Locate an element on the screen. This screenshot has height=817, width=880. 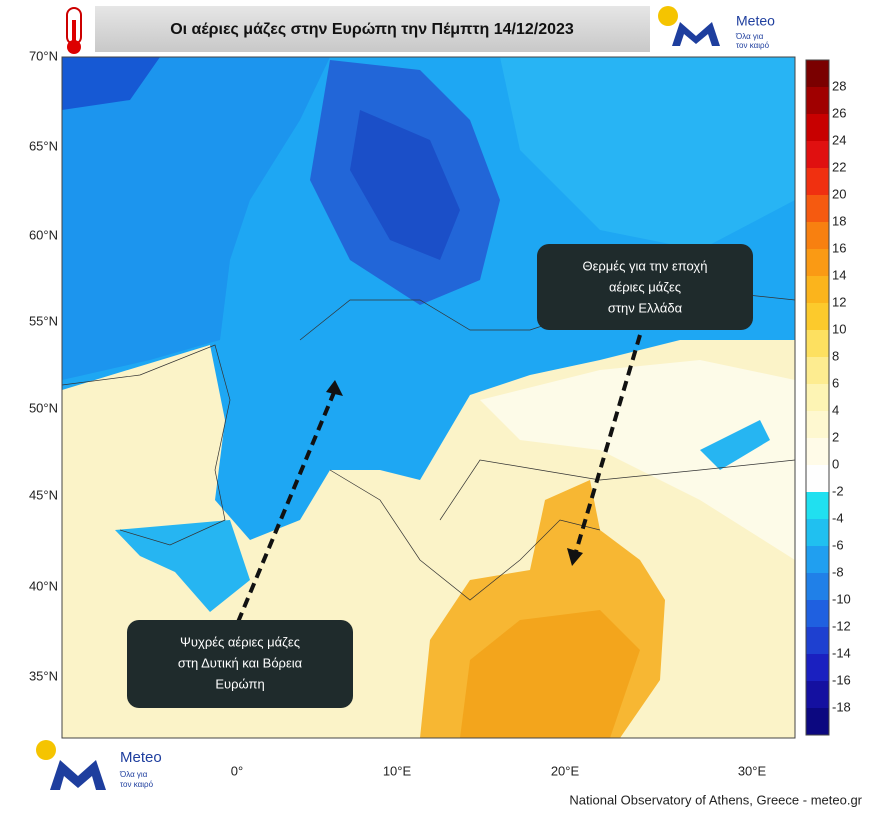
lon-label: 20°E is located at coordinates (565, 770).